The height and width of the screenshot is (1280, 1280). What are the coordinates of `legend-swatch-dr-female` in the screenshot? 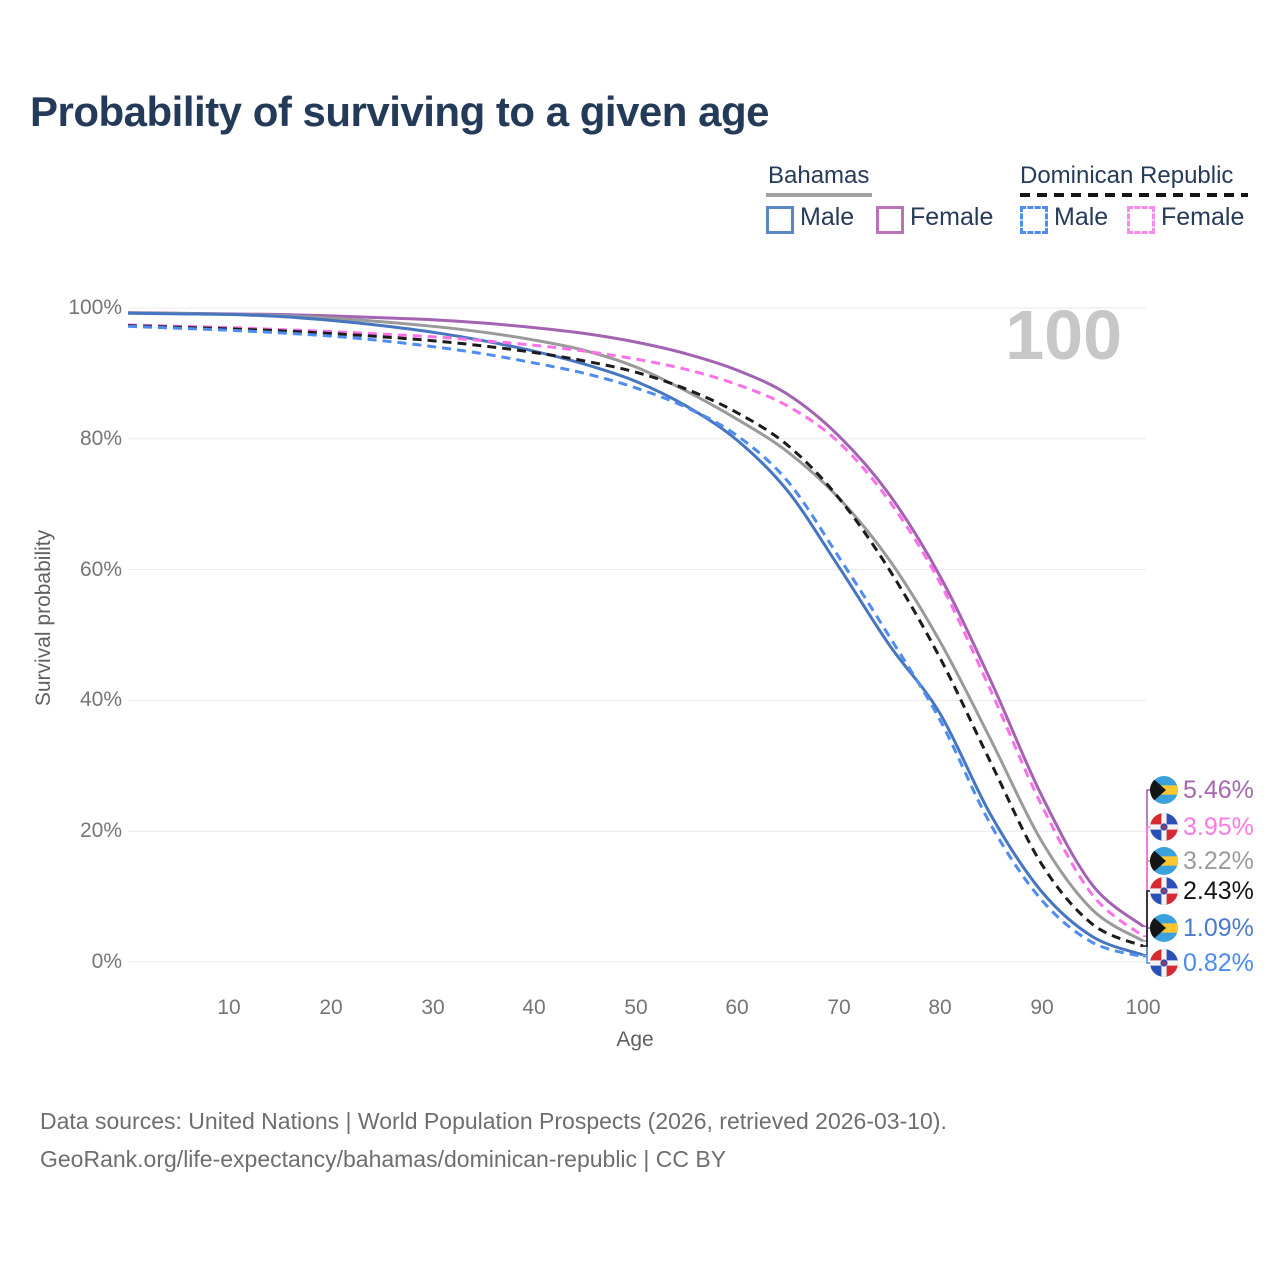 It's located at (1141, 220).